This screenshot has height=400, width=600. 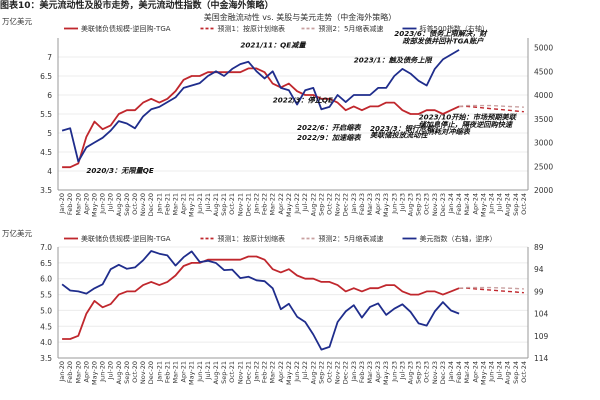 I want to click on legend-label: 预测1：按原计划缩表, so click(x=251, y=28).